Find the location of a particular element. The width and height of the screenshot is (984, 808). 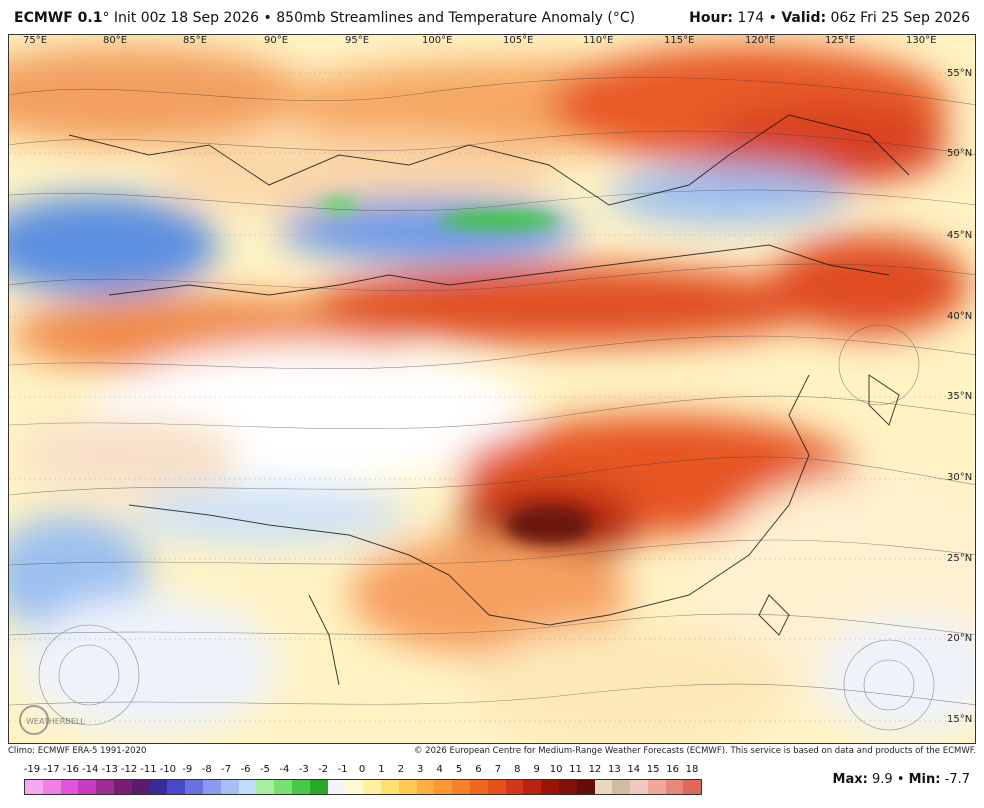

weatherbell-logo: WEATHERBELL is located at coordinates (58, 720).